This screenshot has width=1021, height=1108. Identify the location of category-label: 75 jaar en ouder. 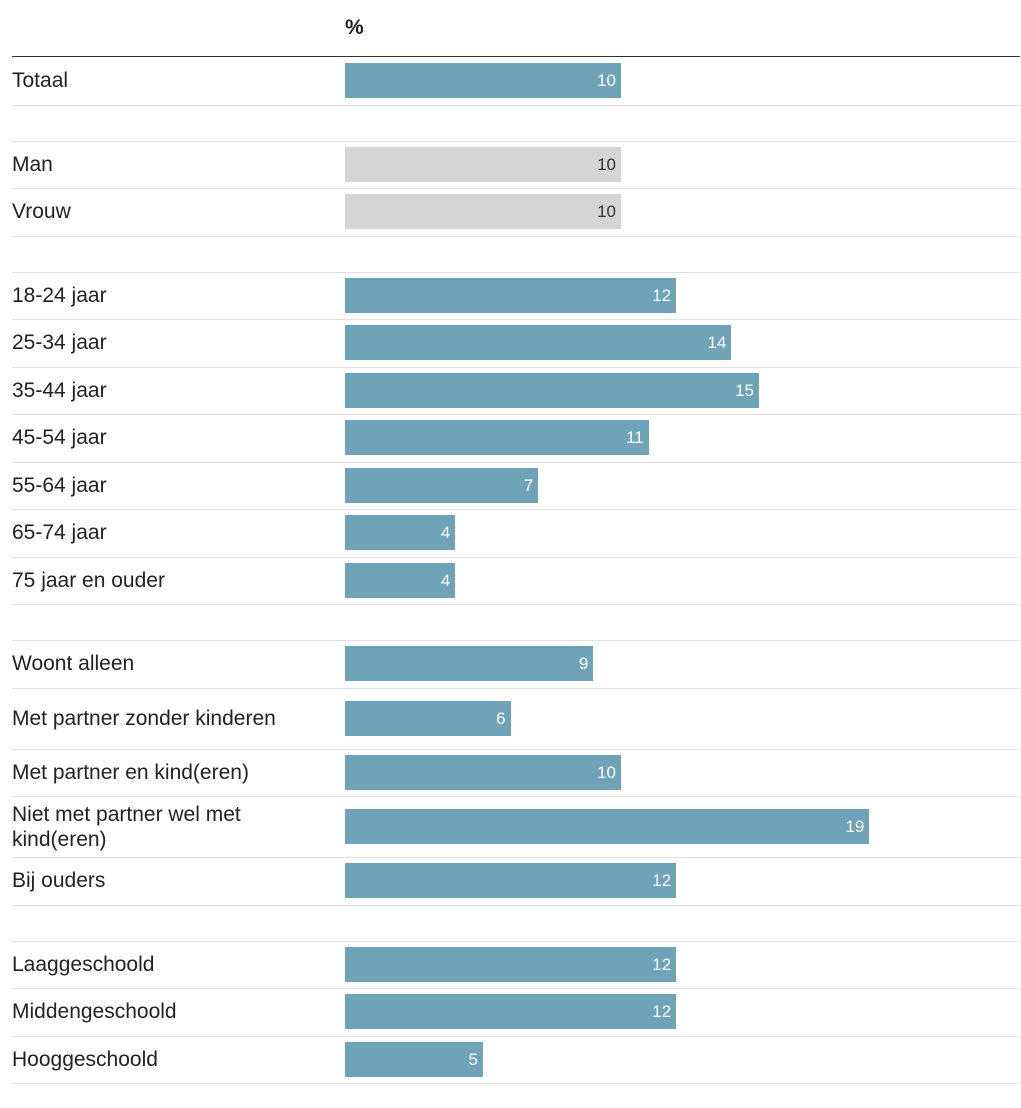
(88, 580).